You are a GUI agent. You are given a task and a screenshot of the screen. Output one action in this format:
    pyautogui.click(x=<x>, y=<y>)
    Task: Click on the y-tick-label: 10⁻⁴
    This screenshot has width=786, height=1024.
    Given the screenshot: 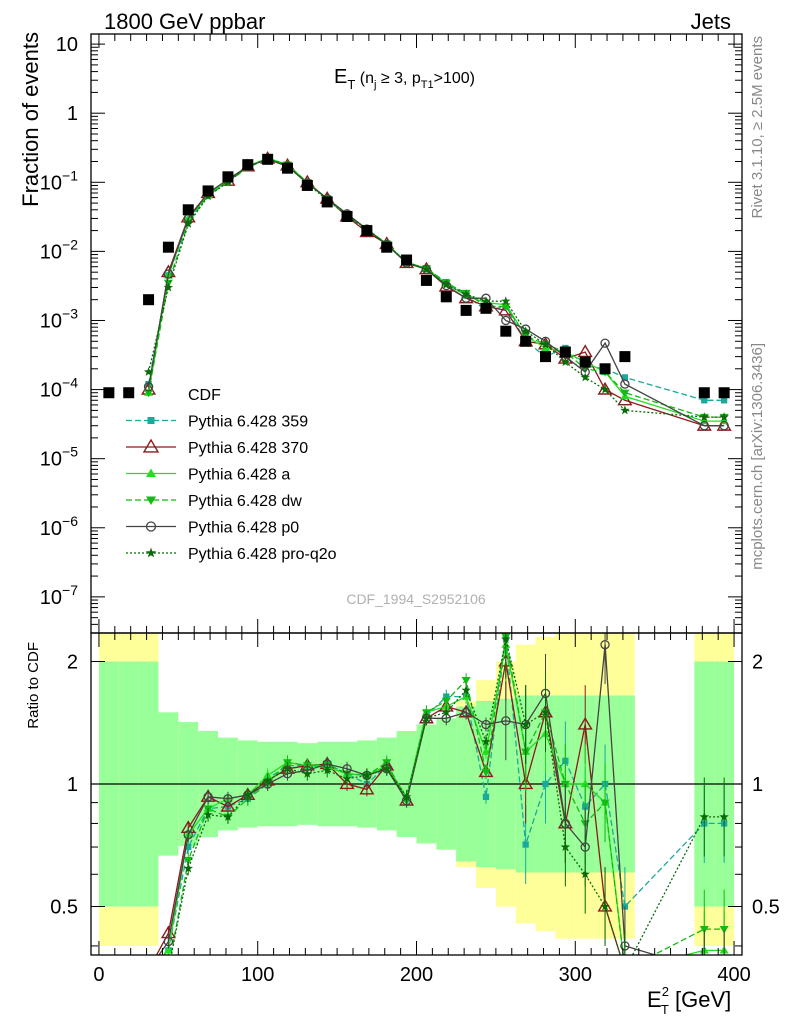 What is the action you would take?
    pyautogui.click(x=59, y=388)
    